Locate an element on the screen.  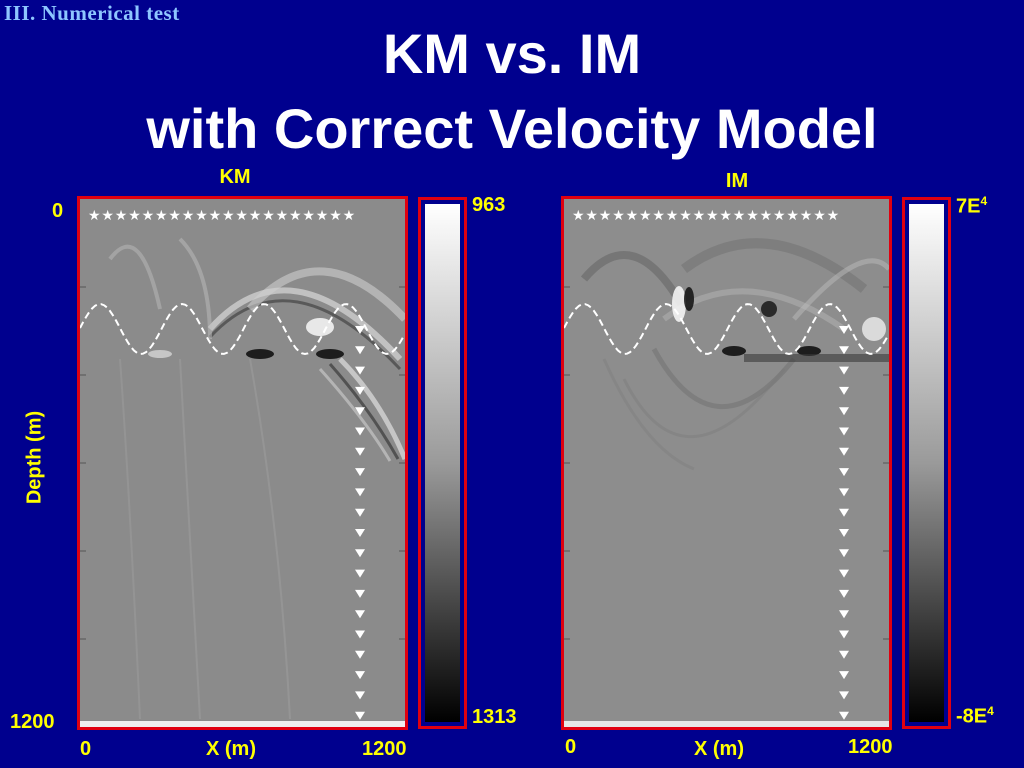
im-x-tick-right: 1200 is located at coordinates (870, 747).